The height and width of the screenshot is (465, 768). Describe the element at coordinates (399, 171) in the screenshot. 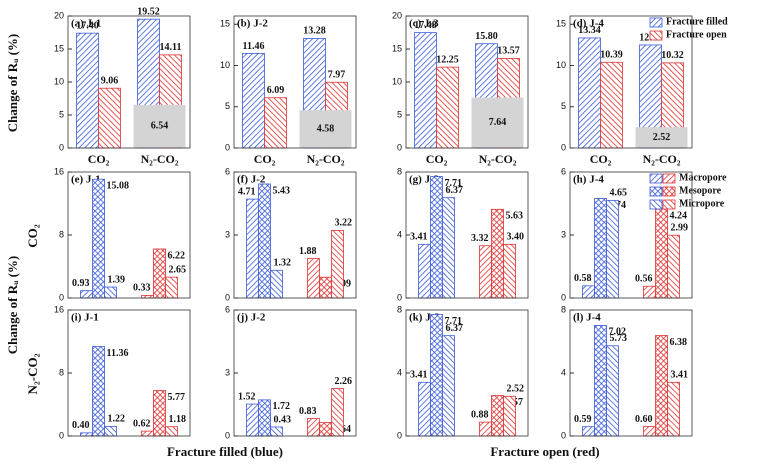

I see `y-tick-label: 8` at that location.